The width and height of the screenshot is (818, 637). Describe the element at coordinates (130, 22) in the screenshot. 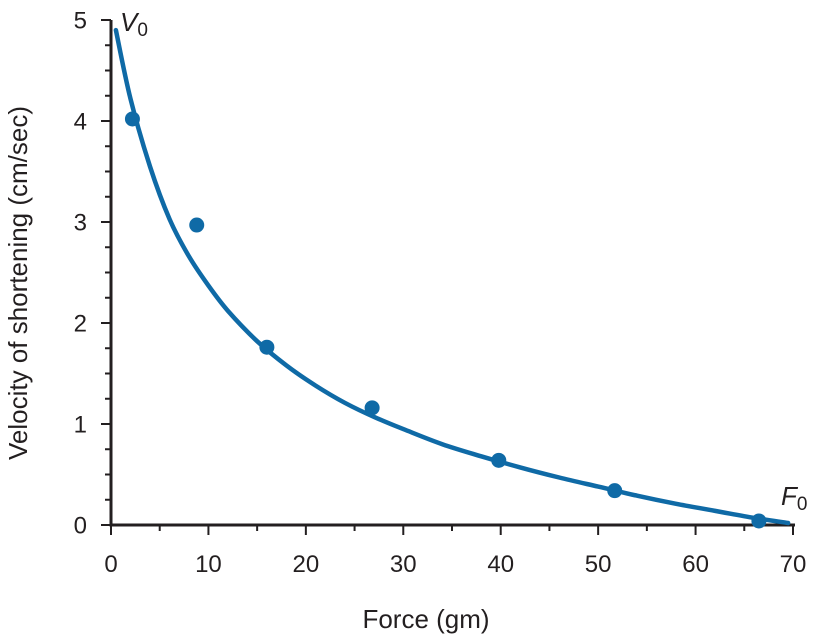

I see `v0-annotation-main: V` at that location.